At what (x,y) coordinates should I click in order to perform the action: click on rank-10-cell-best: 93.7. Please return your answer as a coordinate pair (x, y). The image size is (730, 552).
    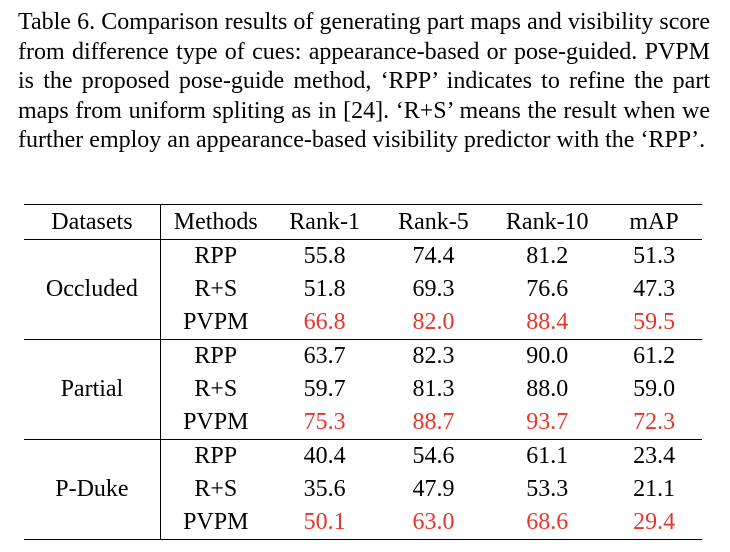
    Looking at the image, I should click on (547, 422).